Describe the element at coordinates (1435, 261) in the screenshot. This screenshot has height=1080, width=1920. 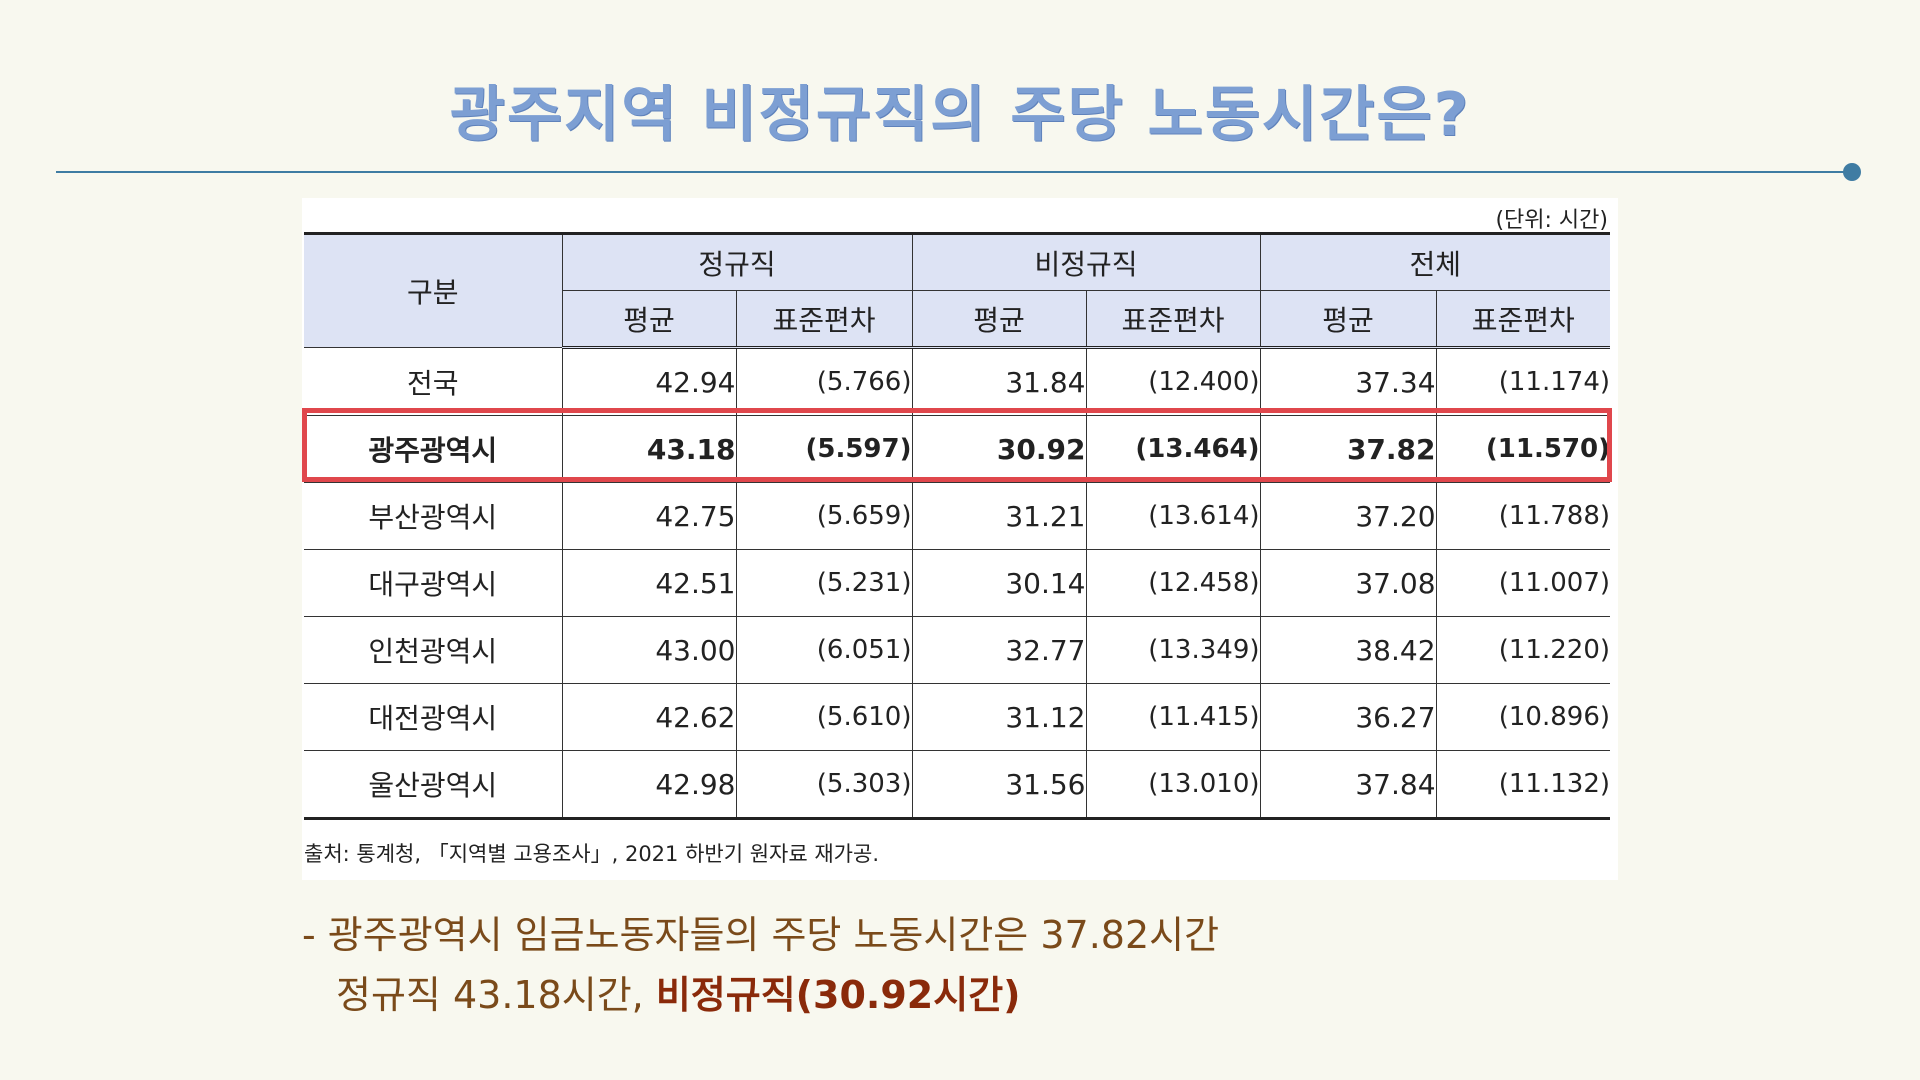
I see `header-total: 전체` at that location.